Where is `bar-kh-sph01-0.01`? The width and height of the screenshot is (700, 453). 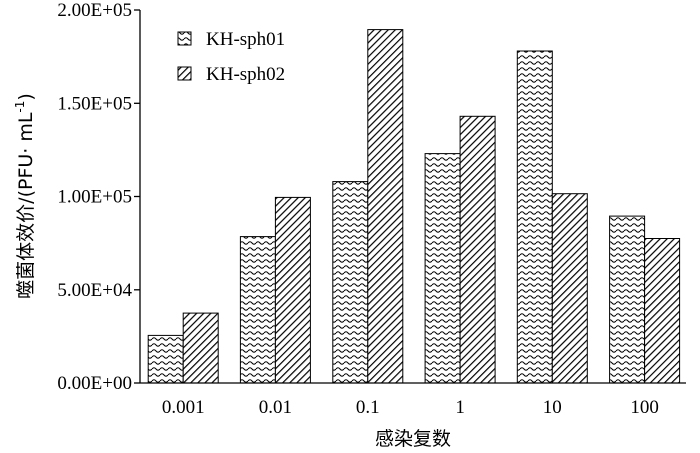
bar-kh-sph01-0.01 is located at coordinates (257, 310).